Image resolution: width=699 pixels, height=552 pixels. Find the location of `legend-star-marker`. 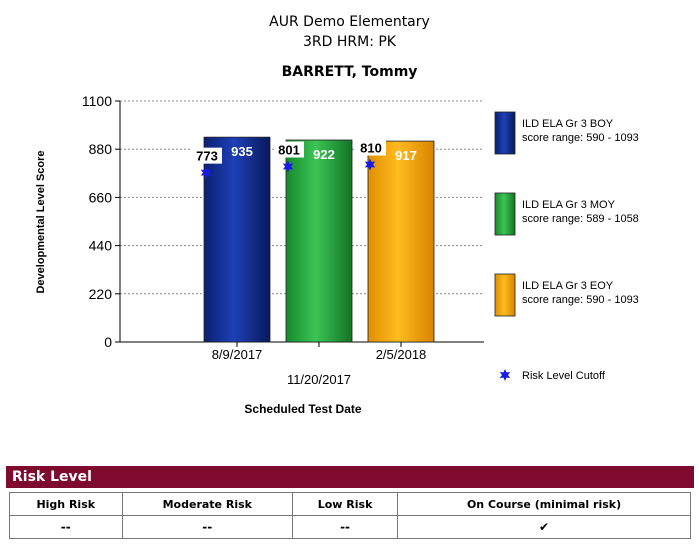

legend-star-marker is located at coordinates (505, 375).